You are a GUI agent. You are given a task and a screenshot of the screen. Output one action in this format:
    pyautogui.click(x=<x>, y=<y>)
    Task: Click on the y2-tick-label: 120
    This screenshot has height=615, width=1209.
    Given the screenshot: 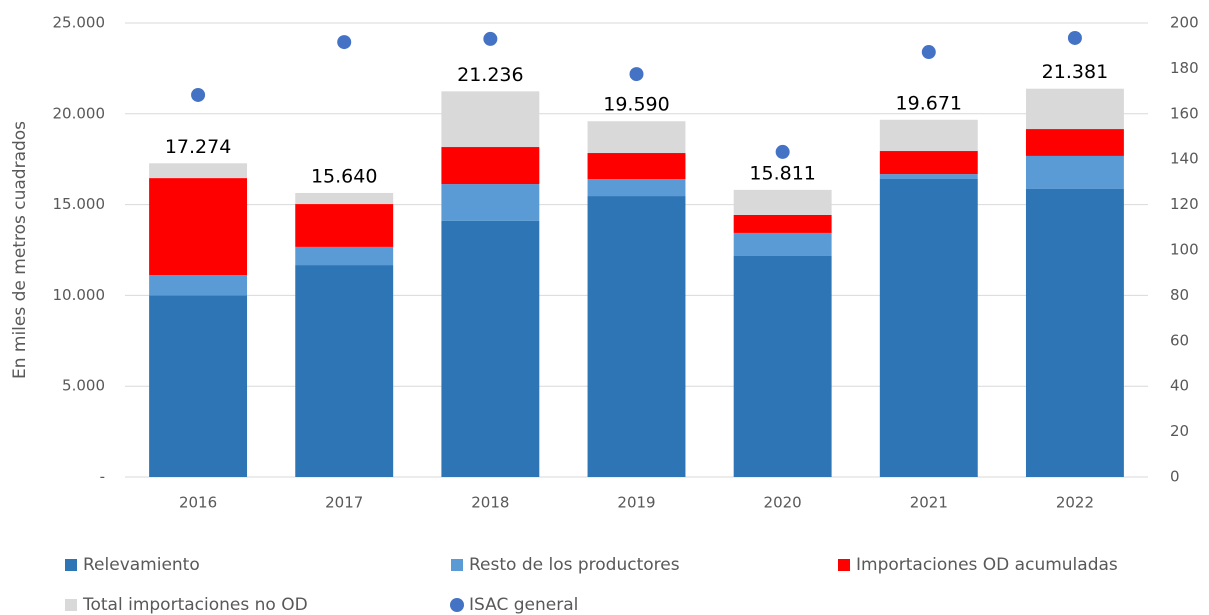 What is the action you would take?
    pyautogui.click(x=1184, y=204)
    